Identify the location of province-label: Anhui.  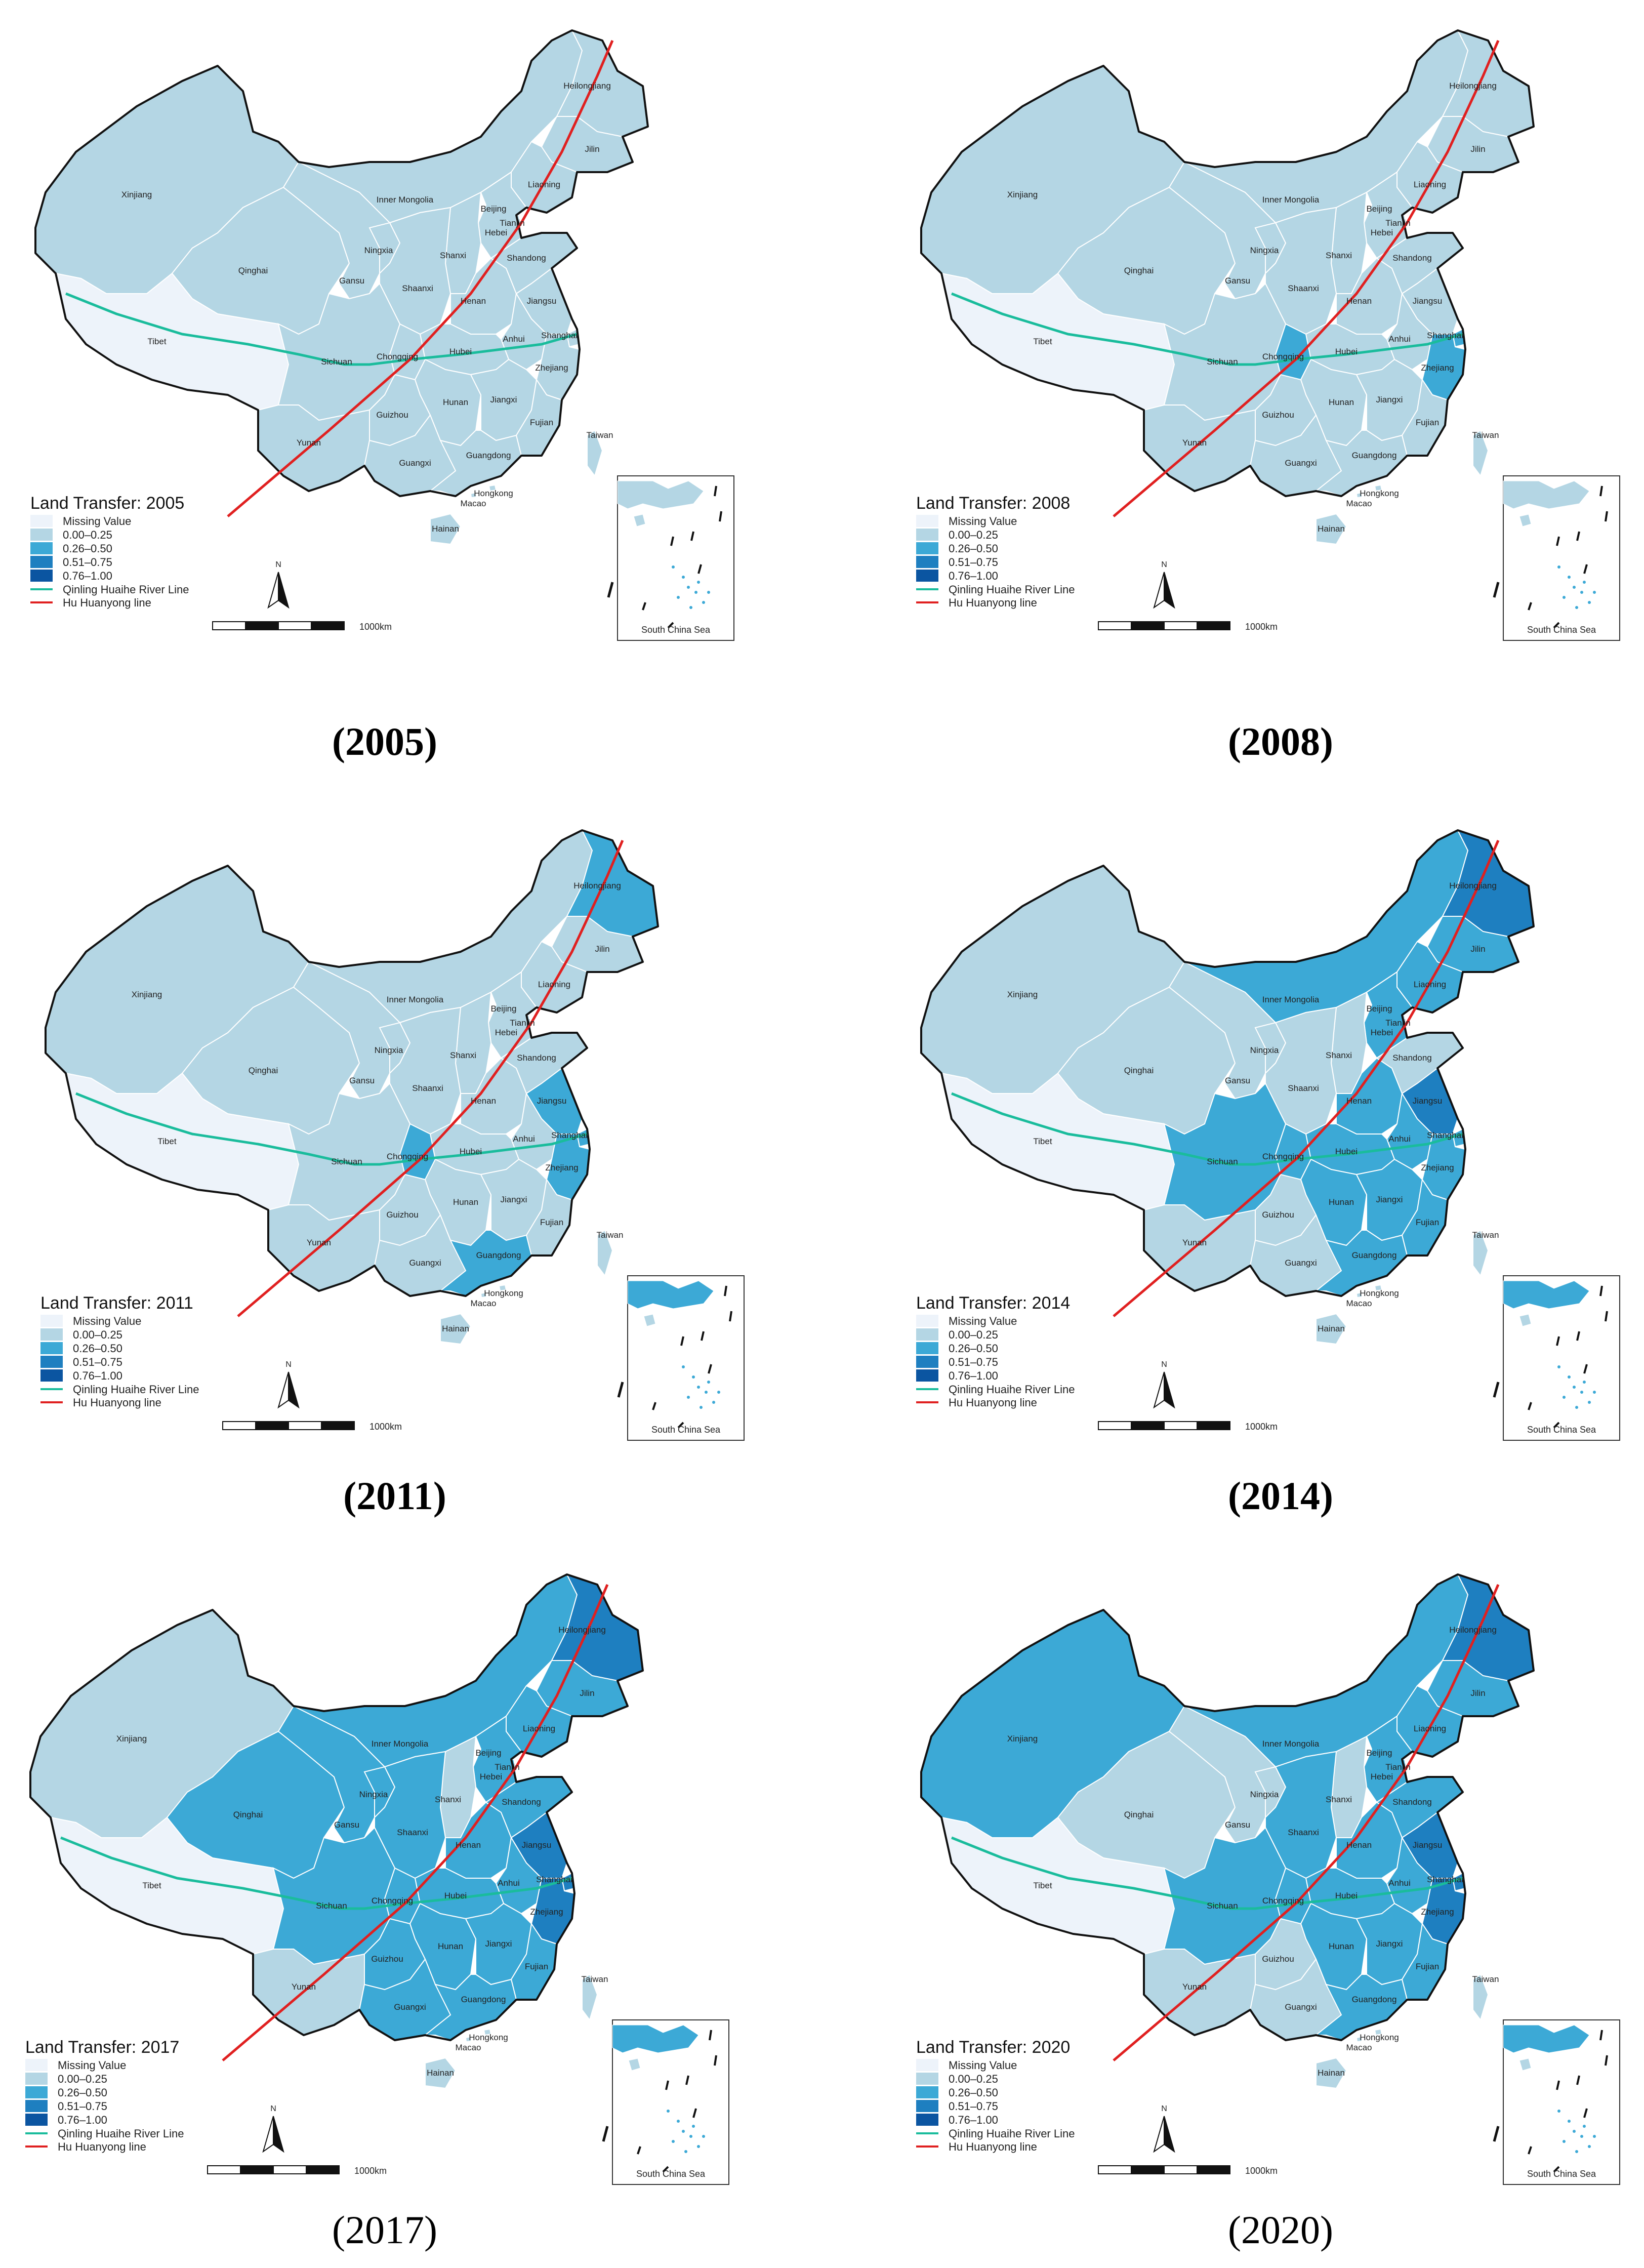
(513, 339).